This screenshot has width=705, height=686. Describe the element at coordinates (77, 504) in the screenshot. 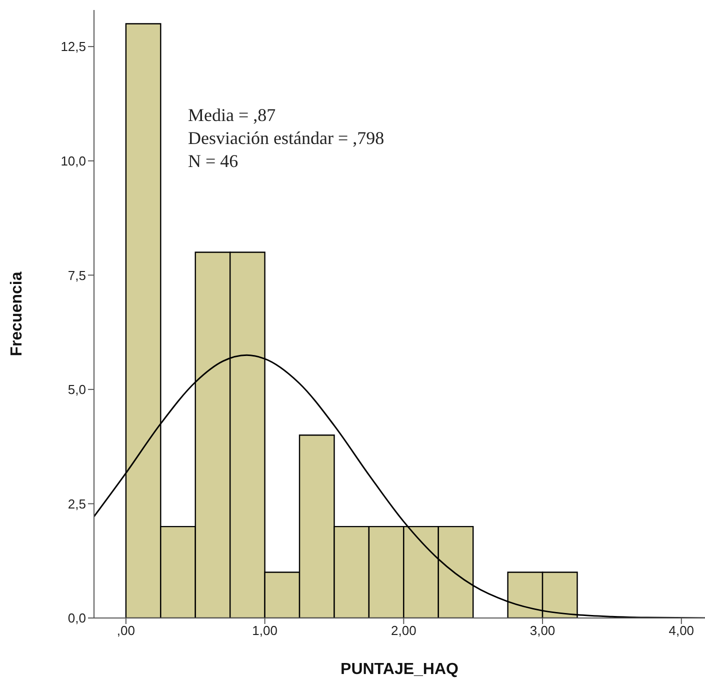

I see `y-tick-label: 2,5` at that location.